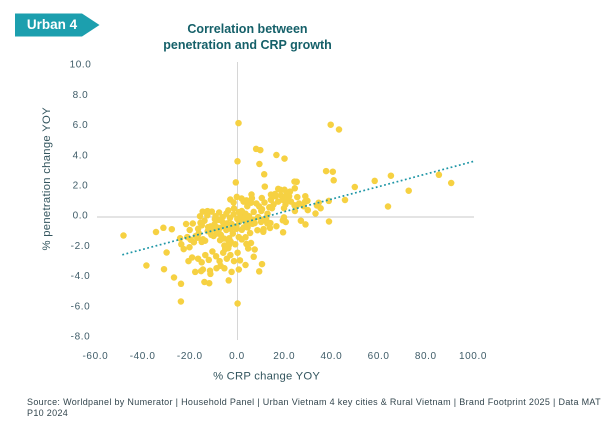  What do you see at coordinates (81, 337) in the screenshot?
I see `svg-text: -8.0` at bounding box center [81, 337].